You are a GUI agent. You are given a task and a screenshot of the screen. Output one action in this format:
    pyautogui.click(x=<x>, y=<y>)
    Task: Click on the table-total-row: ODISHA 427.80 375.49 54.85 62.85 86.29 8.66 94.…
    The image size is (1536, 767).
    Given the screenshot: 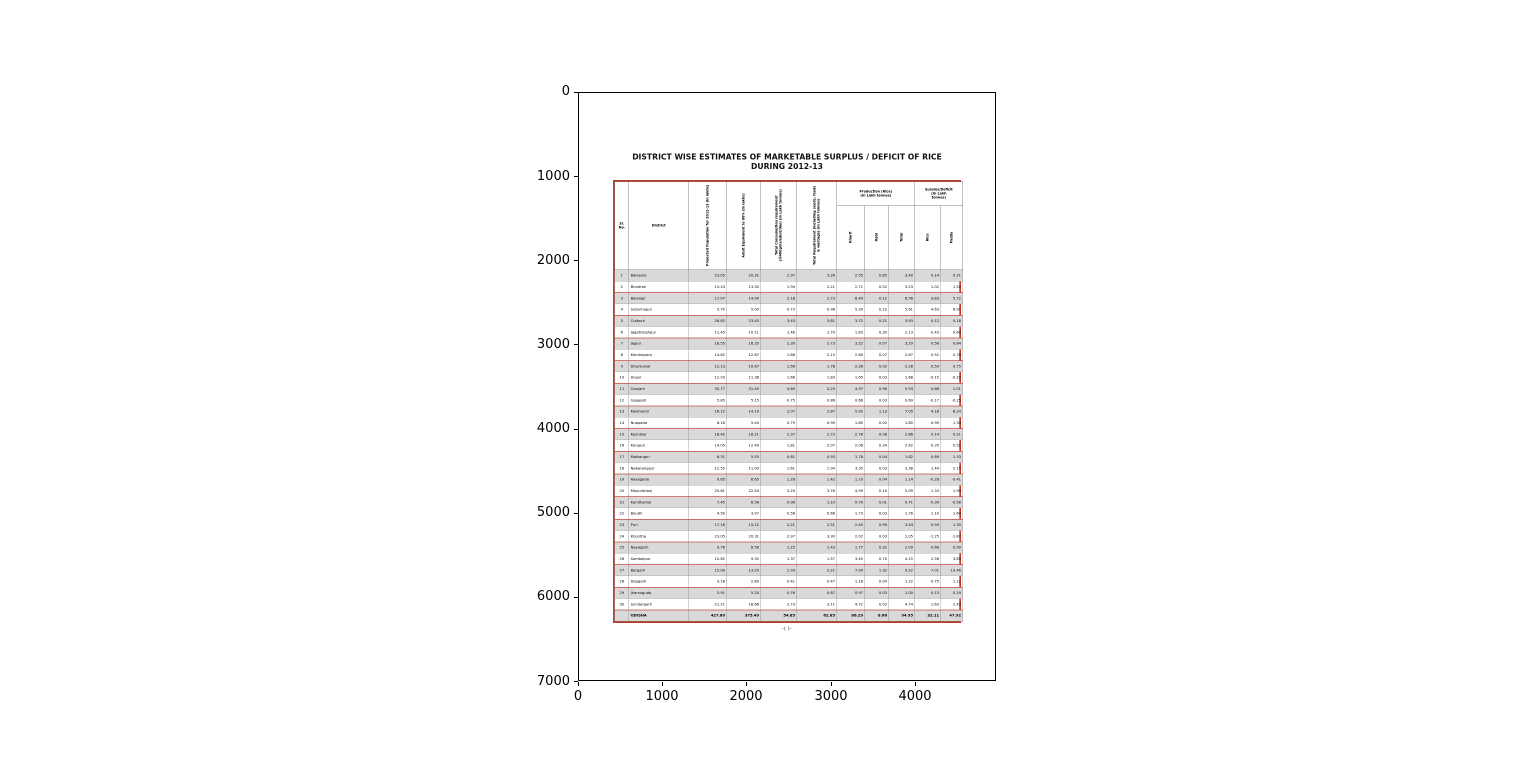 What is the action you would take?
    pyautogui.click(x=789, y=615)
    